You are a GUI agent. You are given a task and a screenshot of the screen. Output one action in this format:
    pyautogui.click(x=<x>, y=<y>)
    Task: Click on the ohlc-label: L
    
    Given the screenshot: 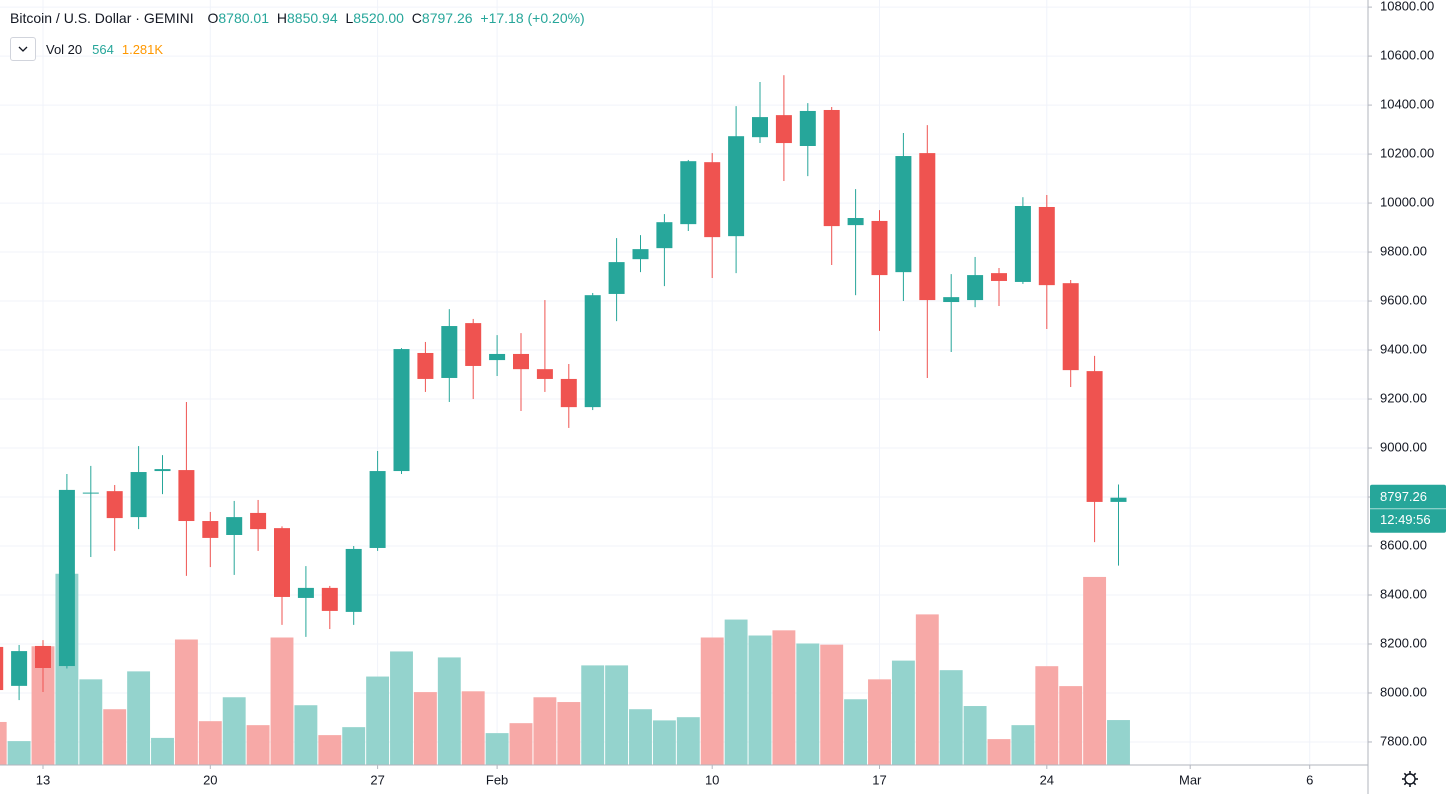 What is the action you would take?
    pyautogui.click(x=349, y=18)
    